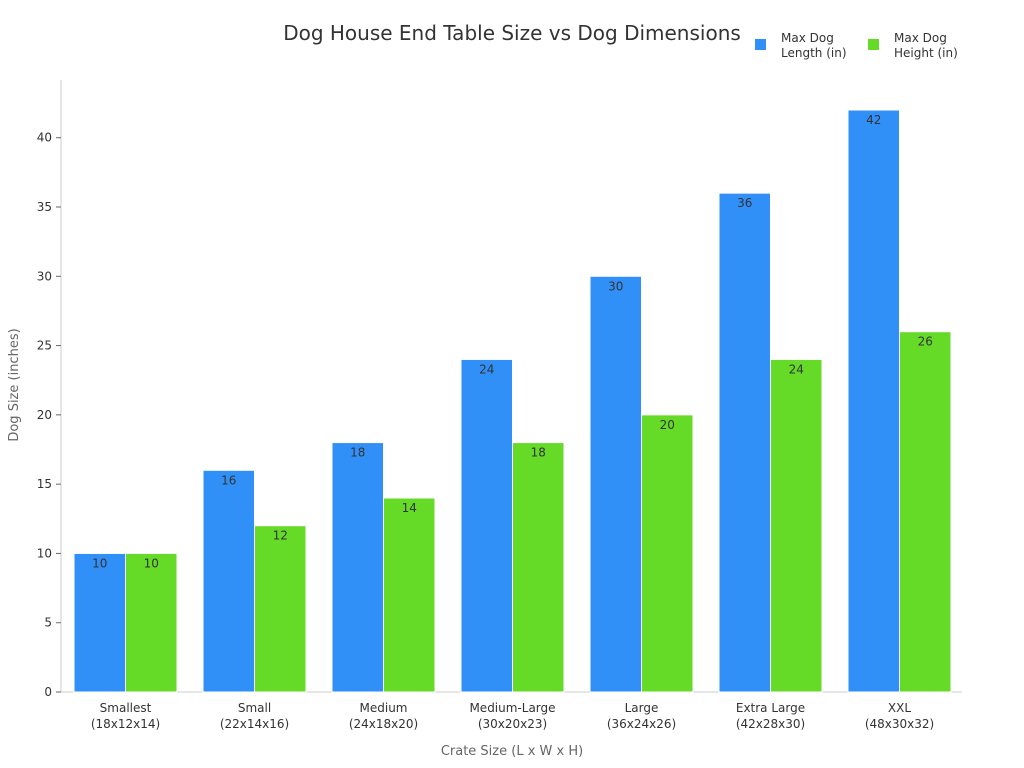 This screenshot has height=768, width=1024. I want to click on legend-label: Max Dog Height (in), so click(926, 45).